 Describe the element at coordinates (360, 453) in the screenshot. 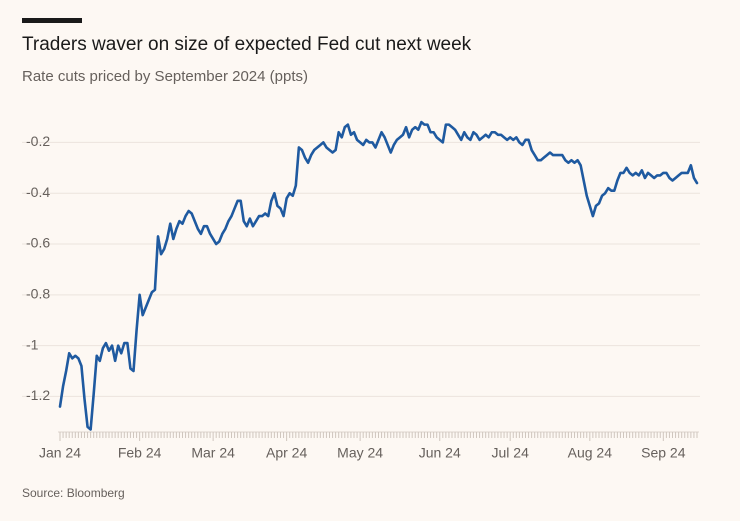

I see `x-tick-label: May 24` at that location.